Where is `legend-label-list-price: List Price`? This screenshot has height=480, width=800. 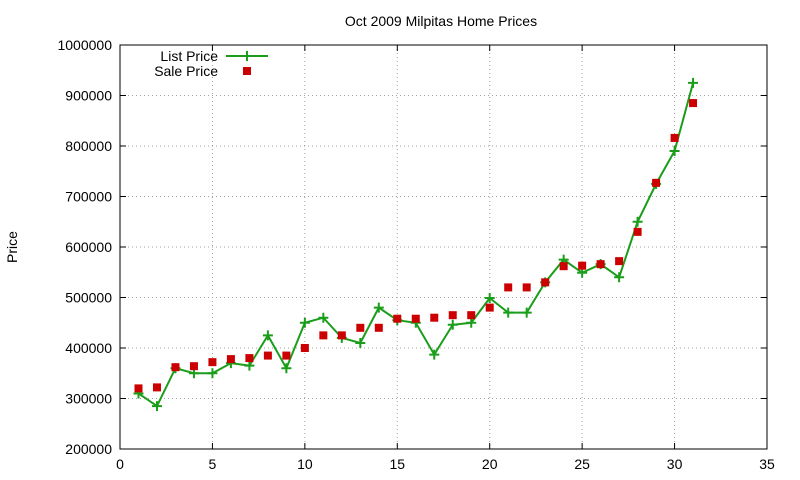
legend-label-list-price: List Price is located at coordinates (189, 56).